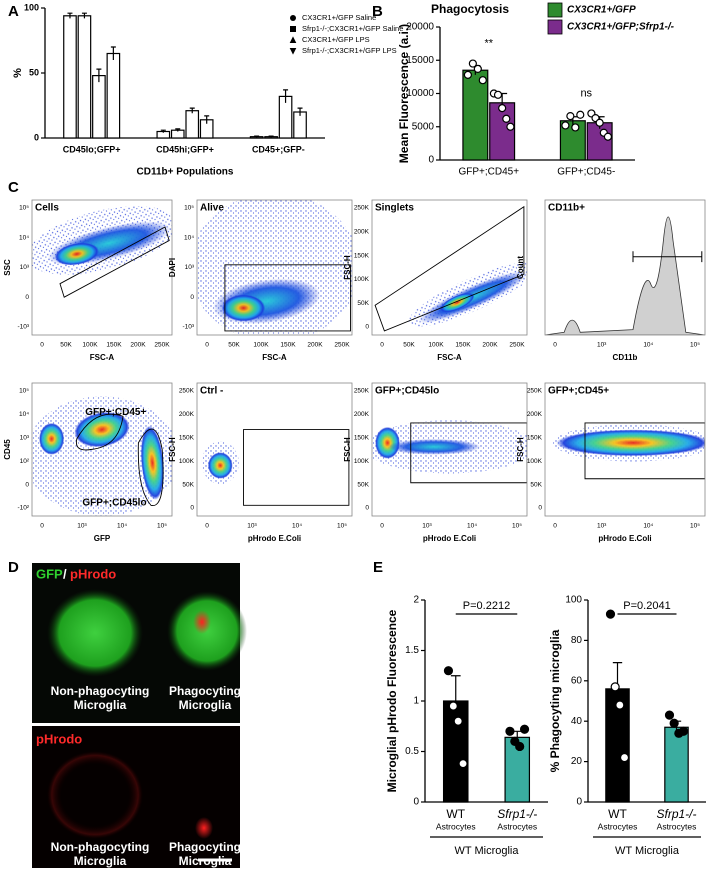 The image size is (711, 886). What do you see at coordinates (185, 149) in the screenshot?
I see `x-tick-label: CD45hi;GFP+` at bounding box center [185, 149].